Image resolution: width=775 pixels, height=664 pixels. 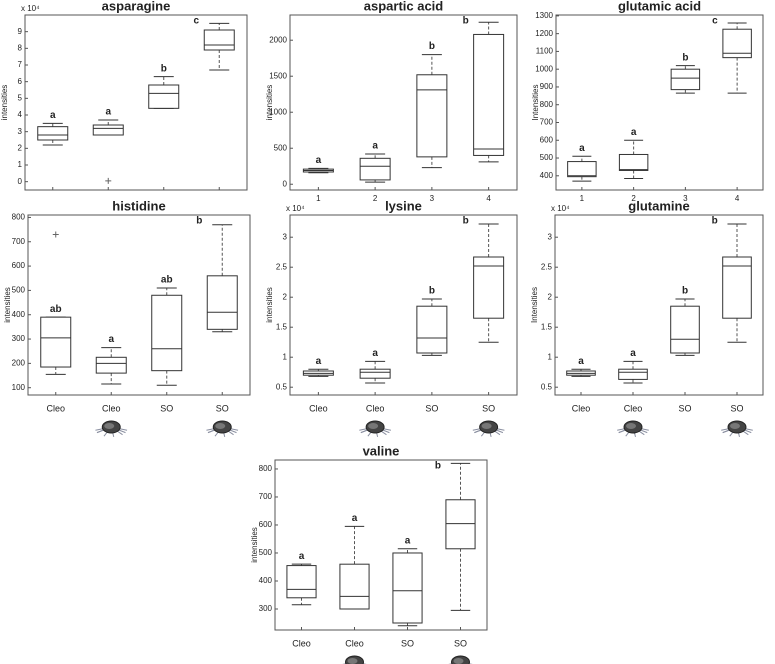 I want to click on chart-title: lysine, so click(x=403, y=205).